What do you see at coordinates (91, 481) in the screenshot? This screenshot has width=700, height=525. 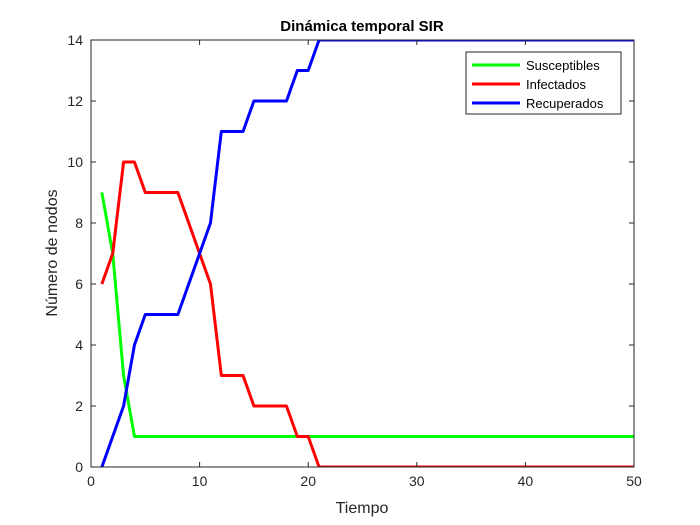 I see `x-tick-label: 0` at bounding box center [91, 481].